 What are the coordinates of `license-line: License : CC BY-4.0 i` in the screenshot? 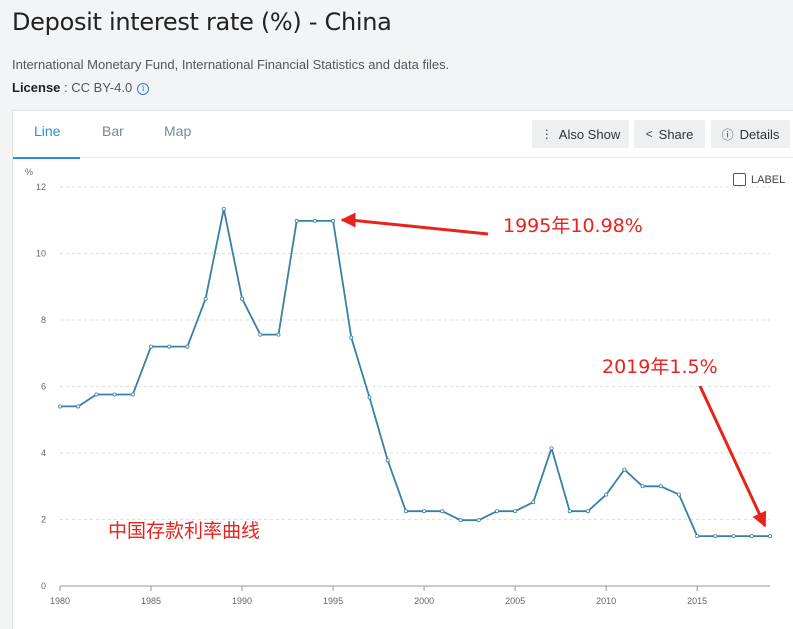 It's located at (81, 87).